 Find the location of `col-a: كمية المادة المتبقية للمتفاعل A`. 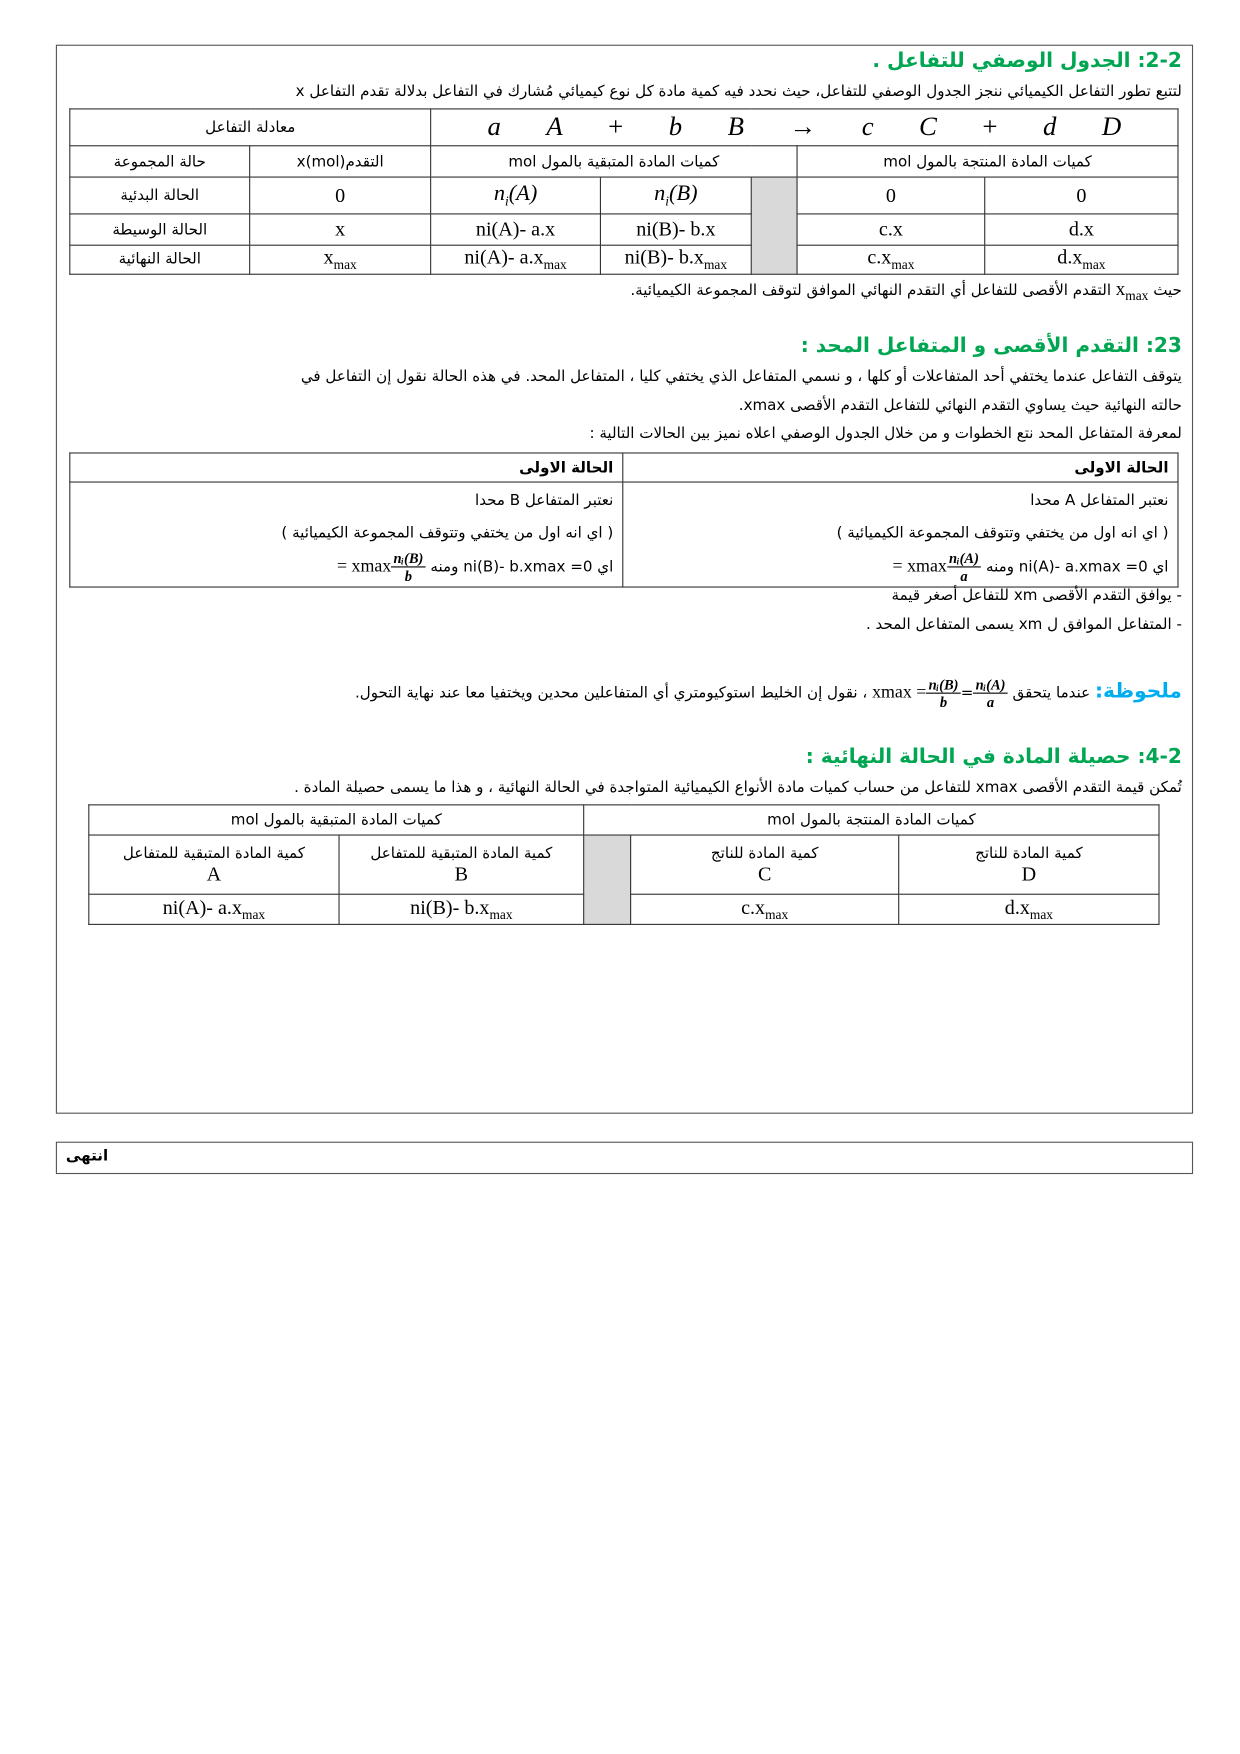

col-a: كمية المادة المتبقية للمتفاعل A is located at coordinates (214, 864).